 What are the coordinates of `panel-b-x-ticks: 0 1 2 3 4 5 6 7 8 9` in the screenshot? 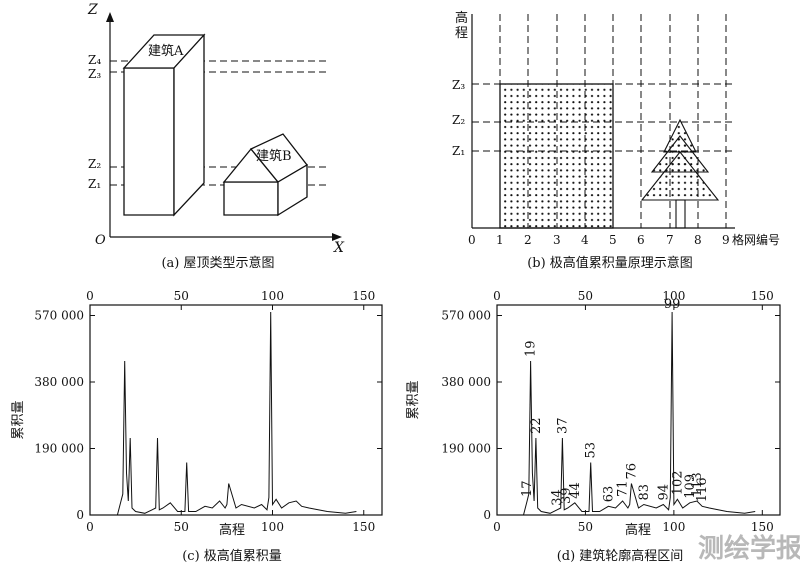 It's located at (599, 240).